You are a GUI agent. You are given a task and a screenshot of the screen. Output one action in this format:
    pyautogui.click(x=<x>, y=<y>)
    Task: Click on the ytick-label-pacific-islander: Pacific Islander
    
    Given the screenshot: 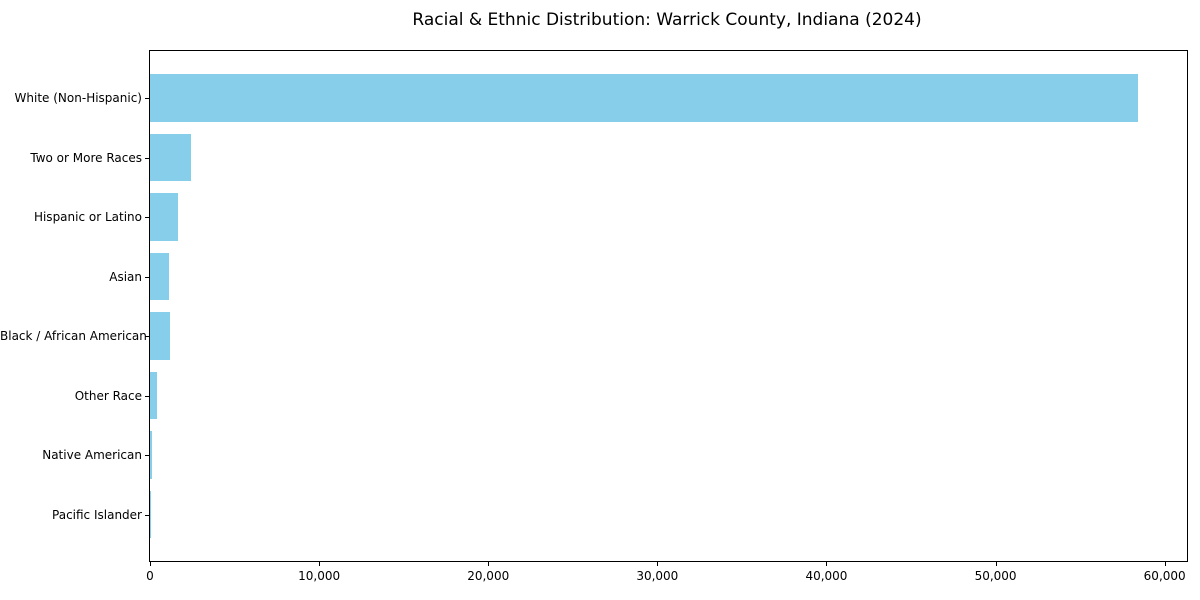 What is the action you would take?
    pyautogui.click(x=97, y=514)
    